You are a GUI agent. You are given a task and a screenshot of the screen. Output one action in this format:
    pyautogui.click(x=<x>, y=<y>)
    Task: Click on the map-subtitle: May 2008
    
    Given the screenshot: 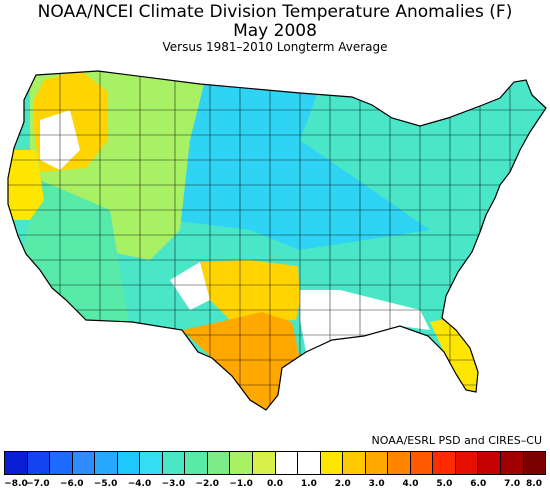 What is the action you would take?
    pyautogui.click(x=275, y=31)
    